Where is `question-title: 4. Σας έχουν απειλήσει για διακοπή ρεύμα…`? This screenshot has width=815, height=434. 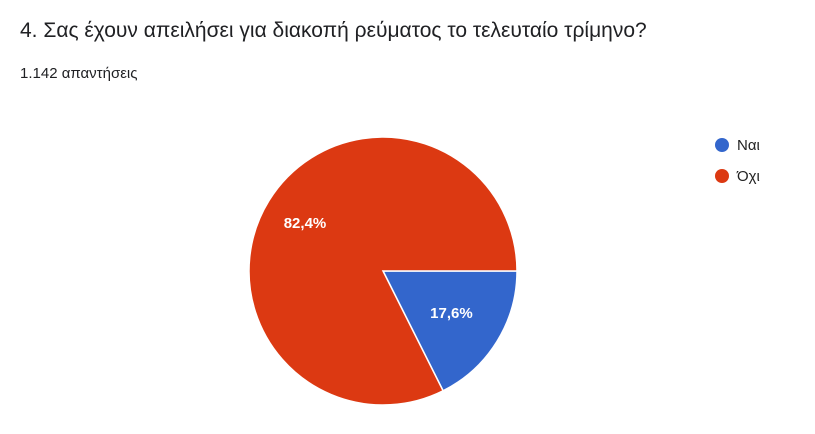
question-title: 4. Σας έχουν απειλήσει για διακοπή ρεύμα… is located at coordinates (333, 30).